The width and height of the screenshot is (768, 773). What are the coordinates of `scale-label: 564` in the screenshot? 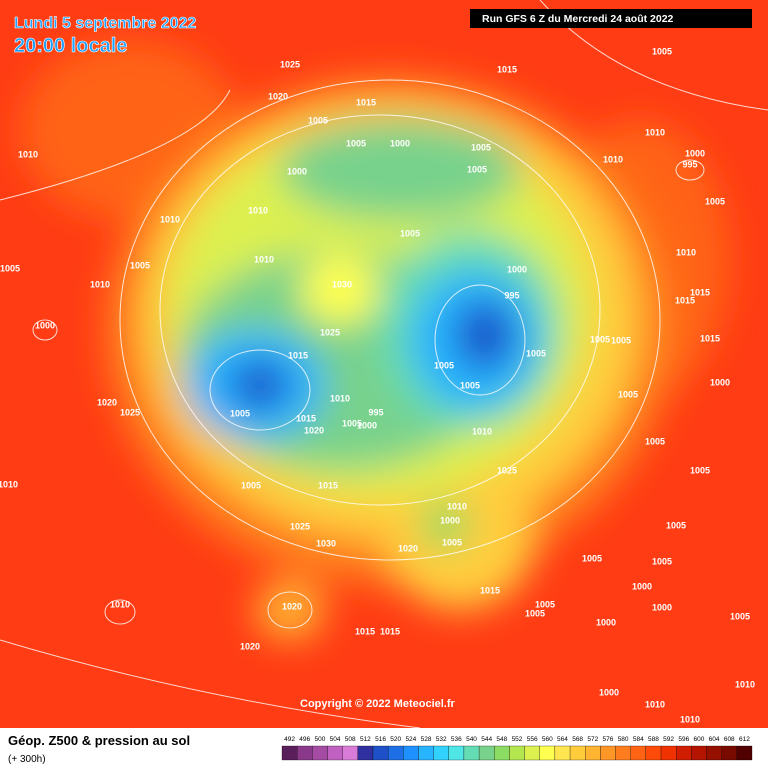 It's located at (562, 739).